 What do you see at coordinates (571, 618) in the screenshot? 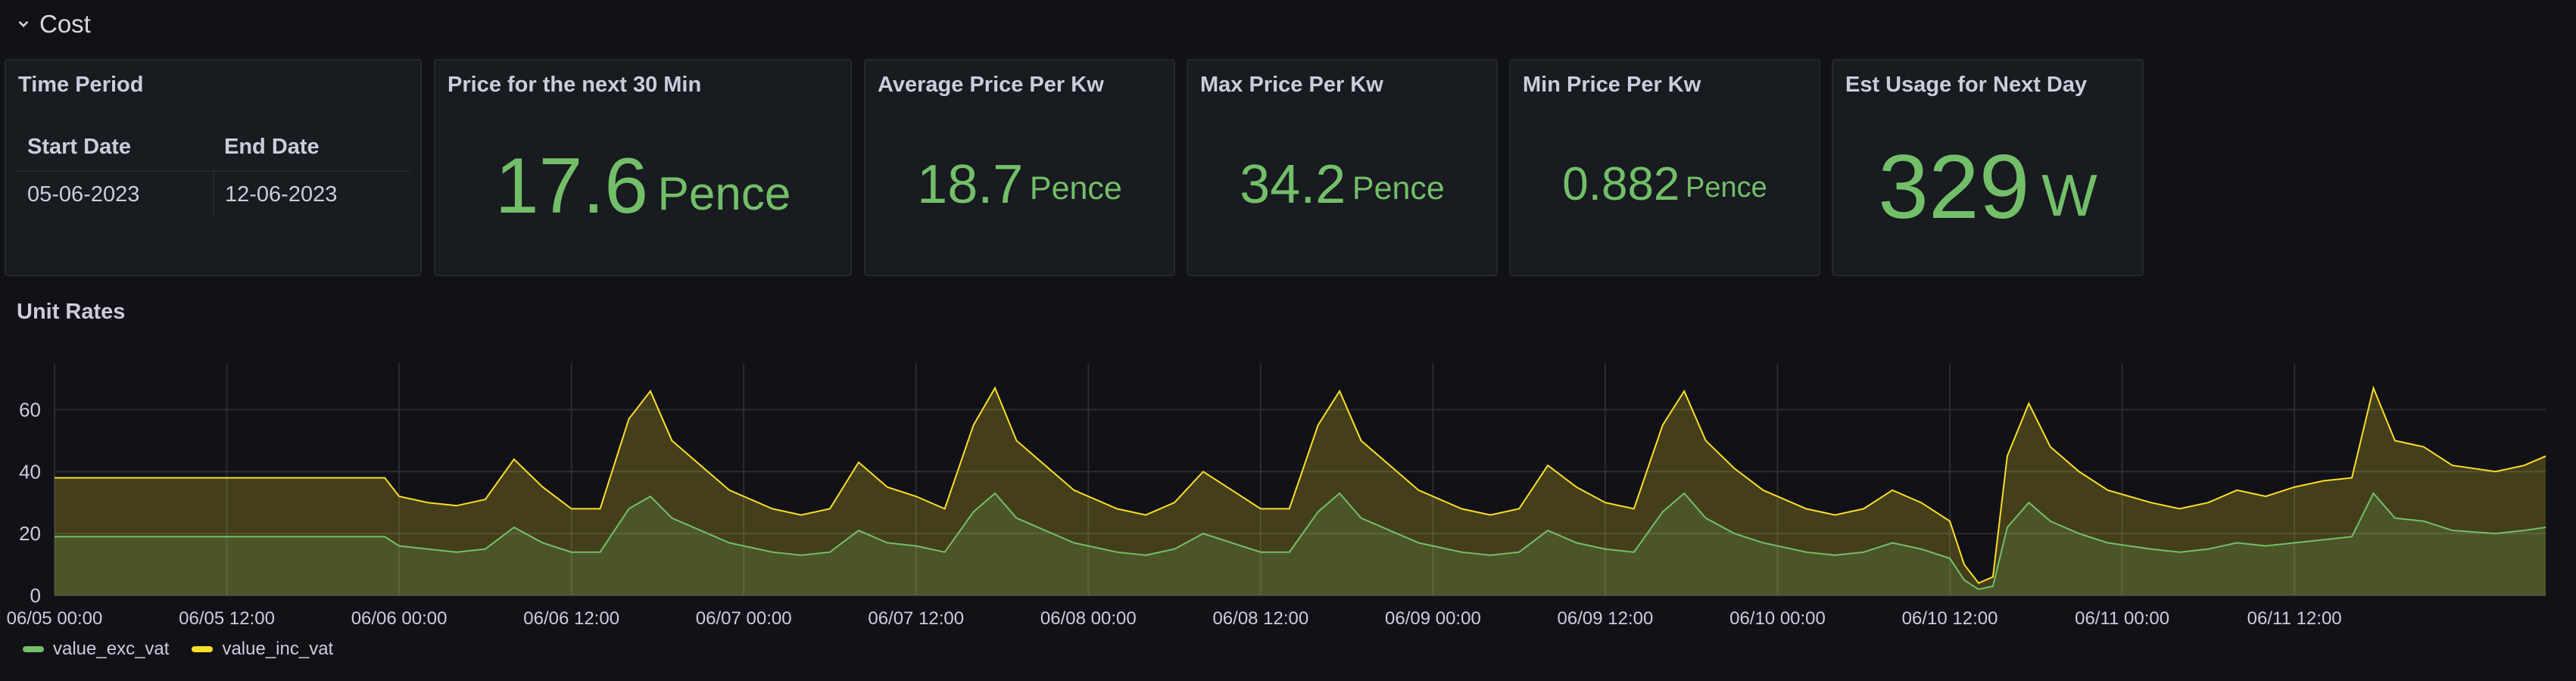
I see `x-tick-label: 06/06 12:00` at bounding box center [571, 618].